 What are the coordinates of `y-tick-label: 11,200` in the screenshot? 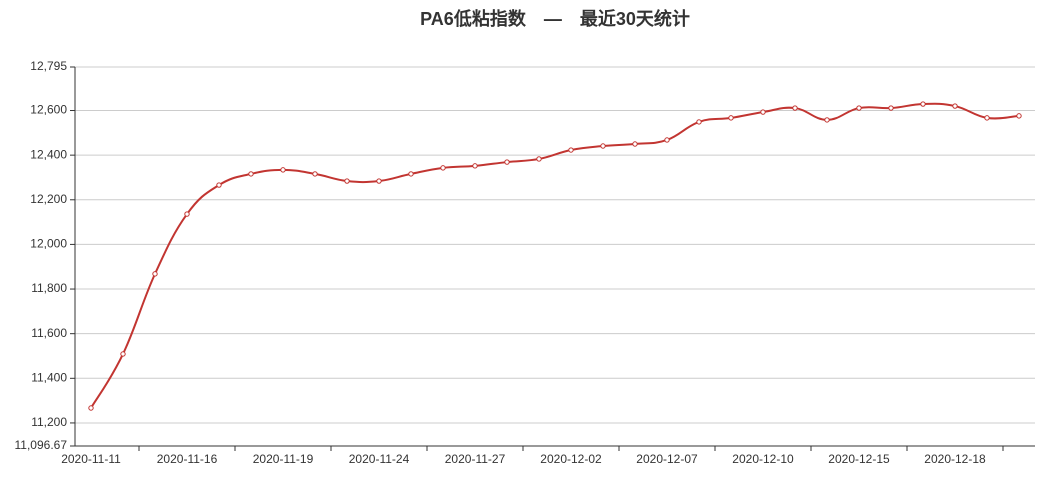 It's located at (49, 422).